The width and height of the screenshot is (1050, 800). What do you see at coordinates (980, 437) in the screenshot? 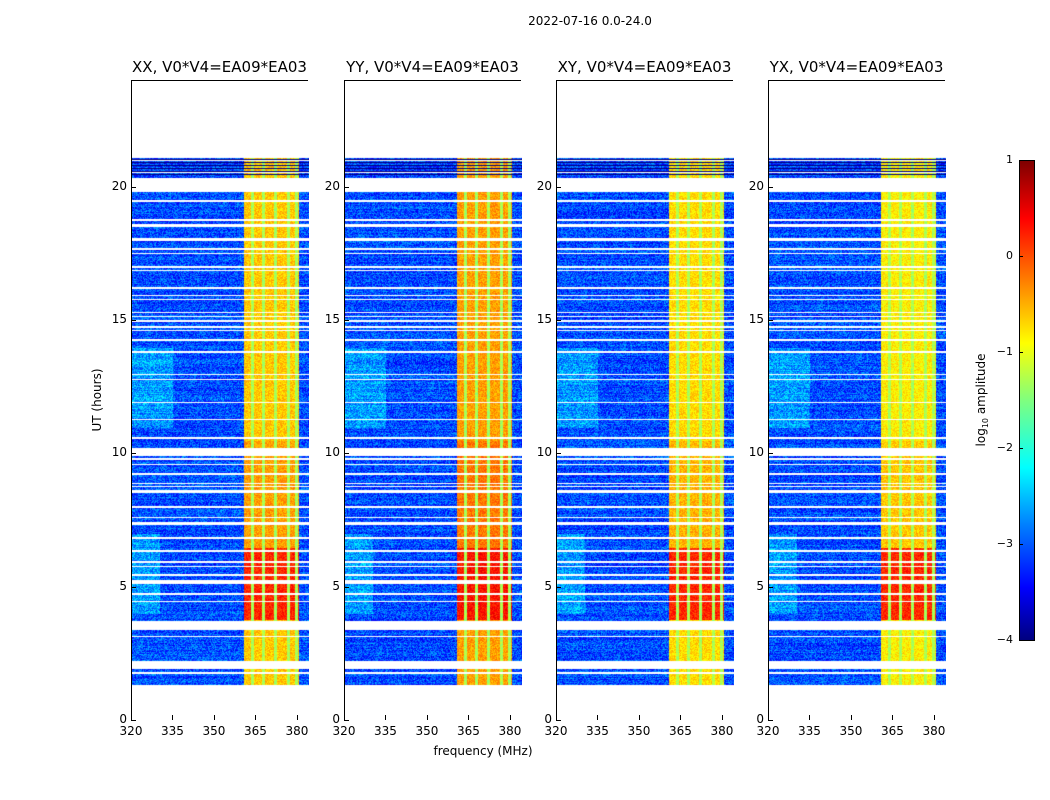
I see `colorbar-label-main: log` at bounding box center [980, 437].